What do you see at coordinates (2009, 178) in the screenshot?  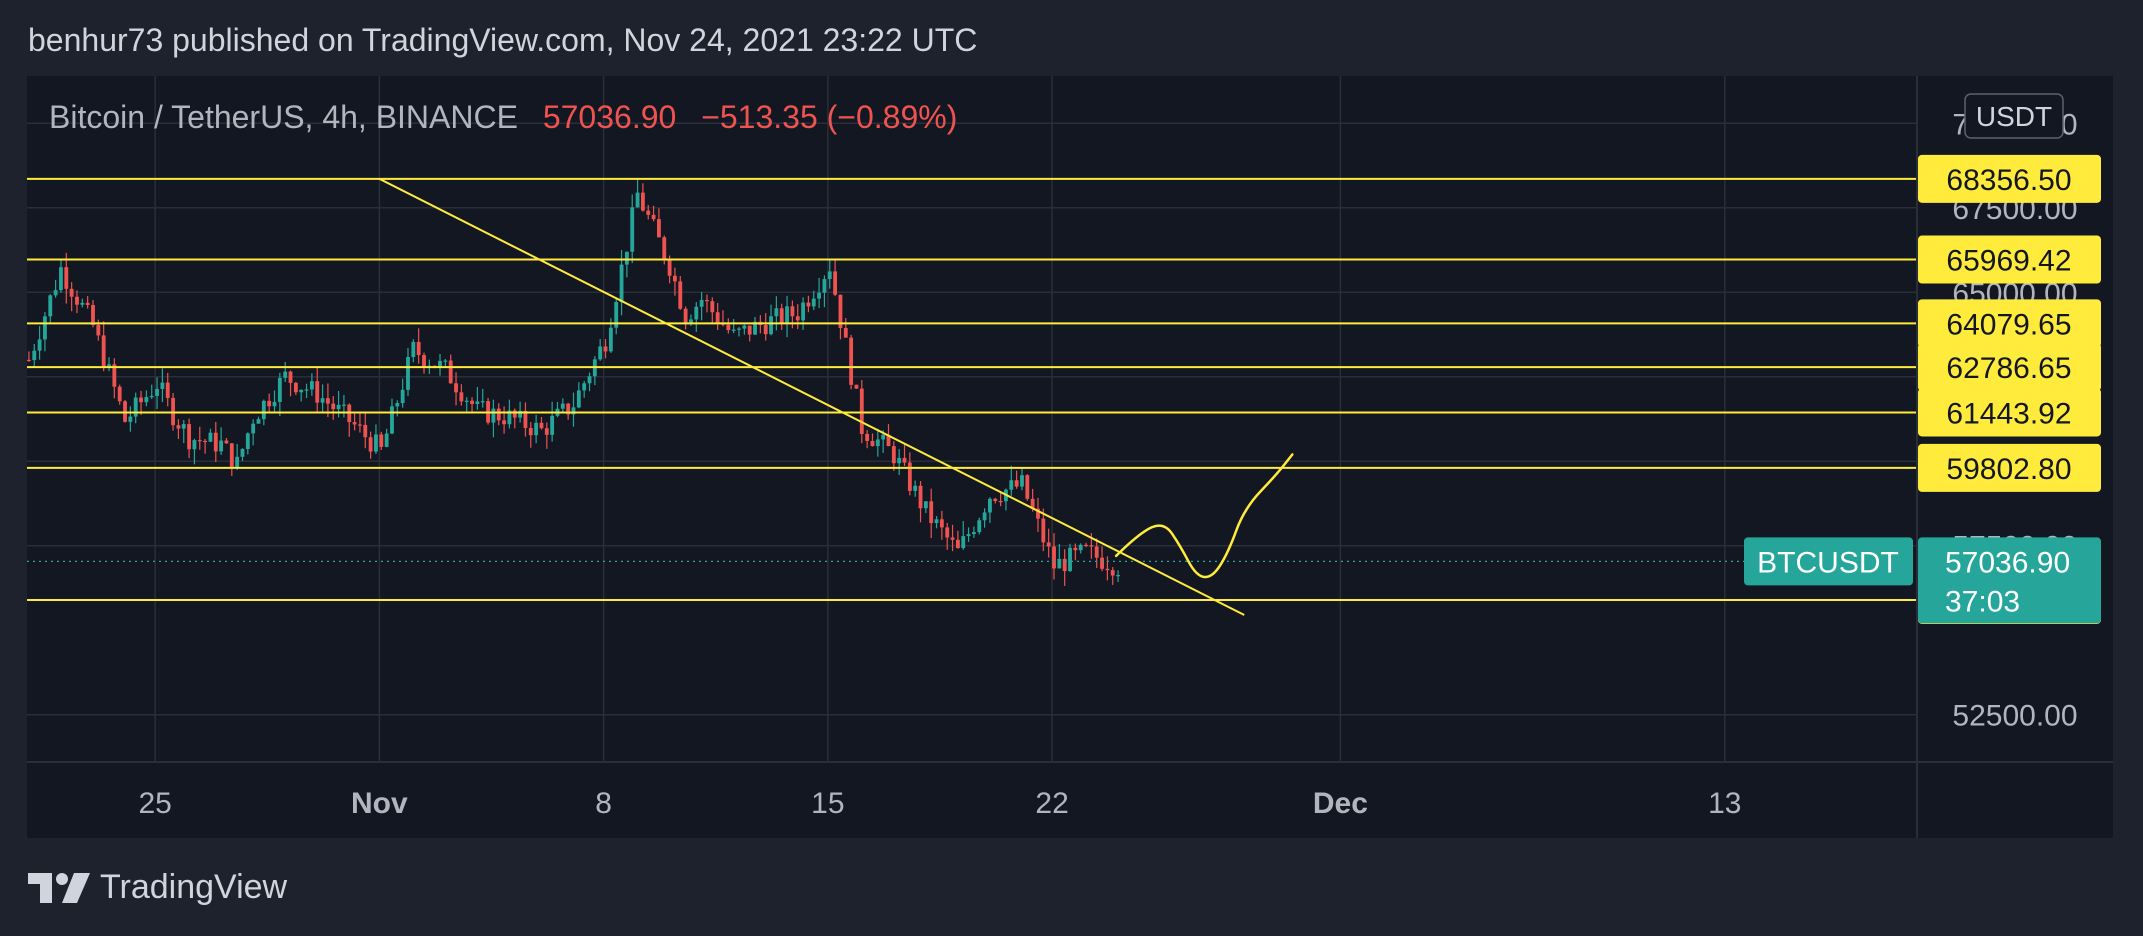 I see `level-price-label: 68356.50` at bounding box center [2009, 178].